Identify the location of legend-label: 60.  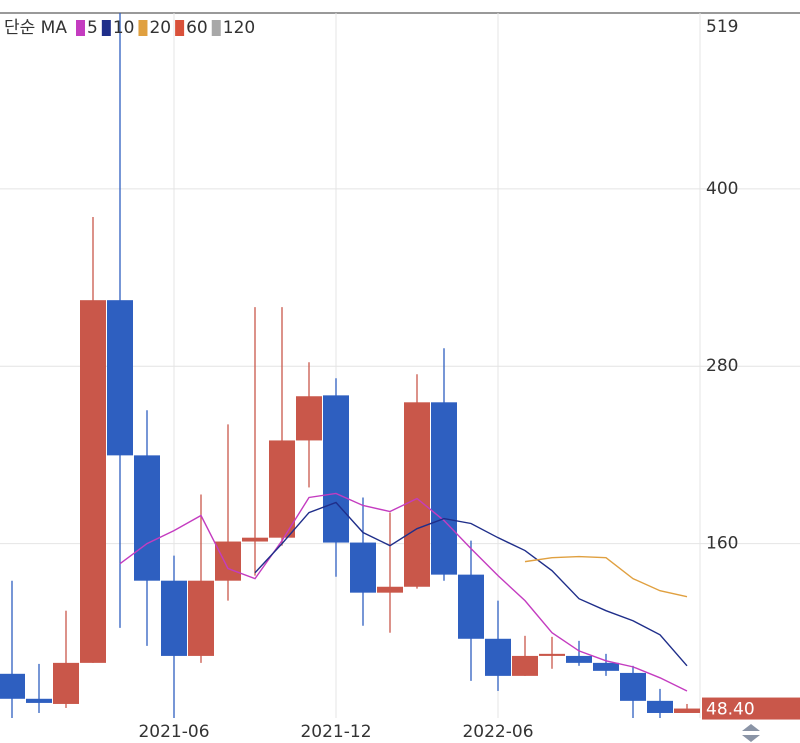
(197, 28).